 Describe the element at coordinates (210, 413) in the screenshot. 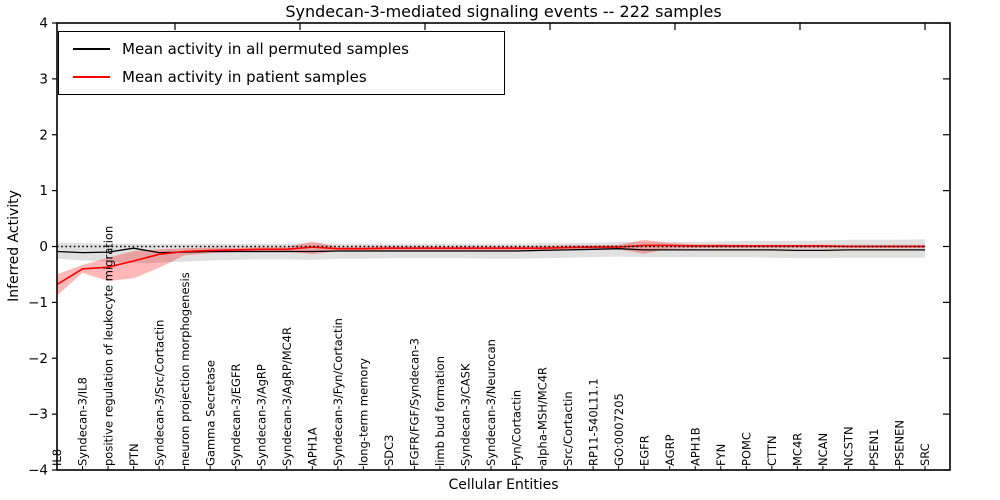

I see `x-category-label: Gamma Secretase` at that location.